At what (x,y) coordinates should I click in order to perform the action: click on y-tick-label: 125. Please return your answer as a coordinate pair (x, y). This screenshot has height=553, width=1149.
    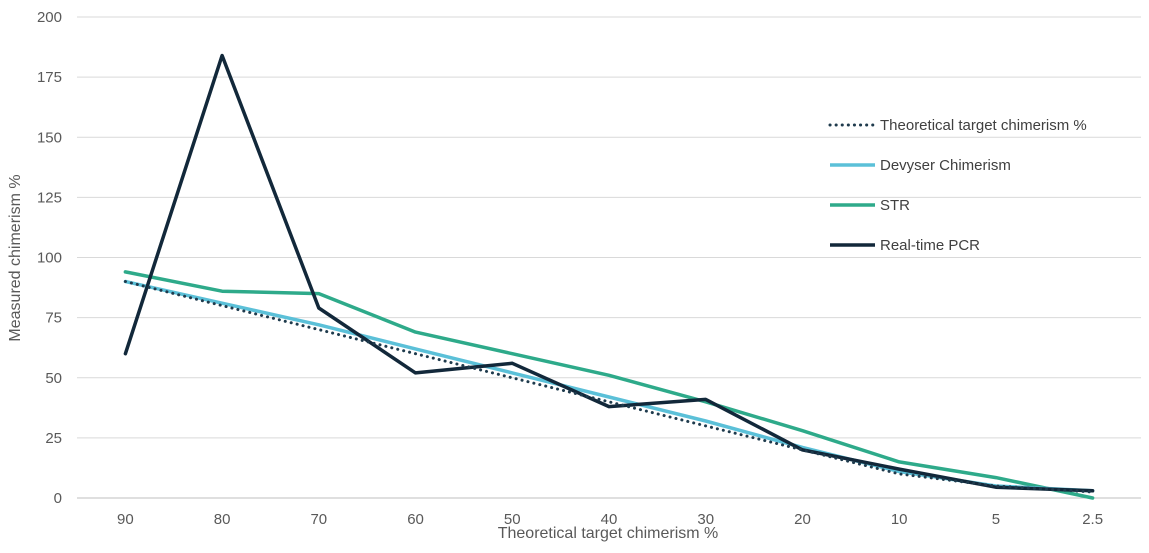
    Looking at the image, I should click on (49, 197).